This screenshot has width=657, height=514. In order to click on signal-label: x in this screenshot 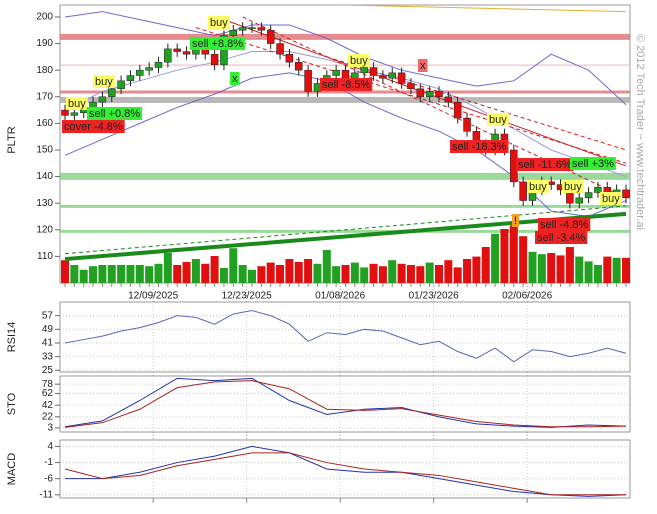, I will do `click(235, 78)`.